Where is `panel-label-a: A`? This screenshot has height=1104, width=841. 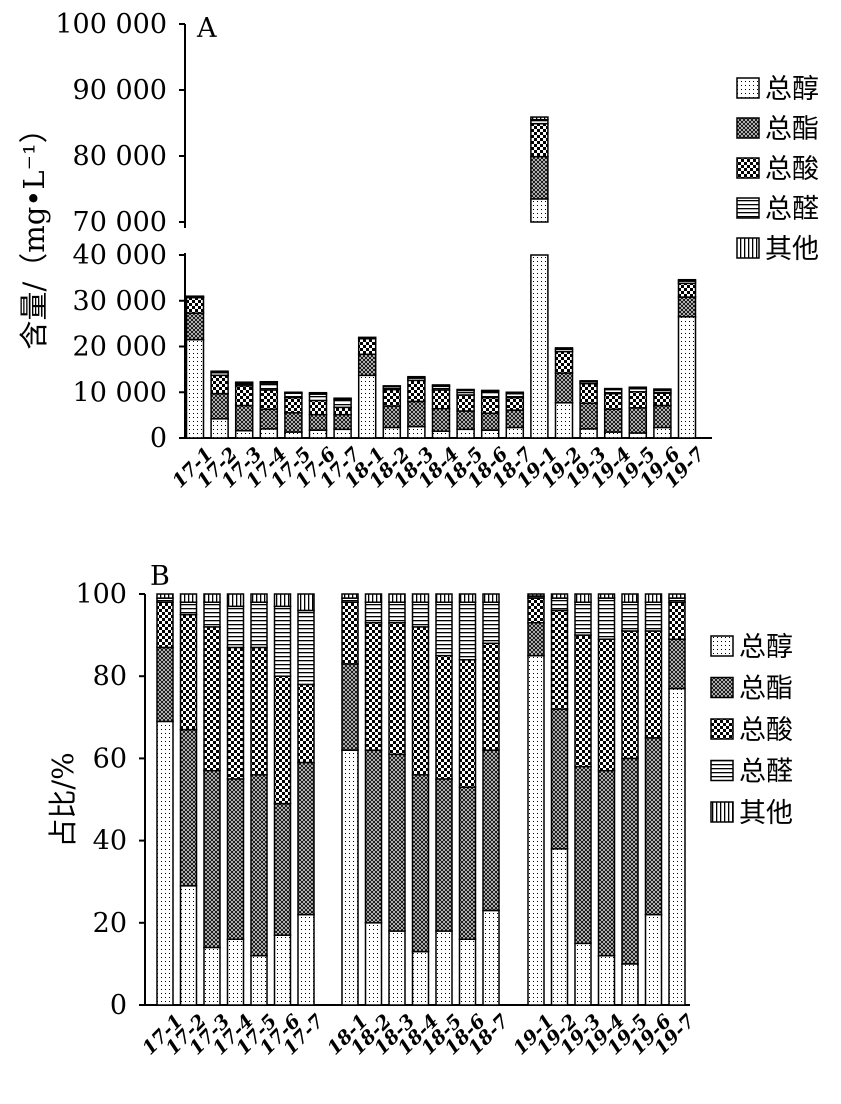
panel-label-a: A is located at coordinates (206, 28).